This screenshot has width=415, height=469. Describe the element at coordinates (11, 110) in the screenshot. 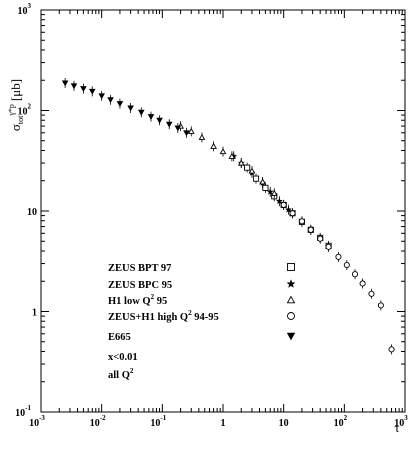

I see `y-axis-title-sup: γ*p` at that location.